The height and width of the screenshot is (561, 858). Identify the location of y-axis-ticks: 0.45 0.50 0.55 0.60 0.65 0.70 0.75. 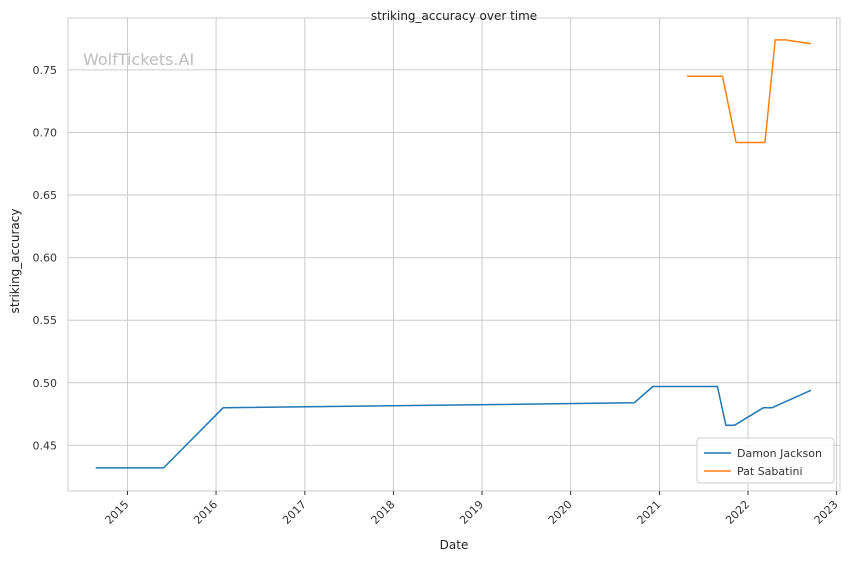
(45, 258).